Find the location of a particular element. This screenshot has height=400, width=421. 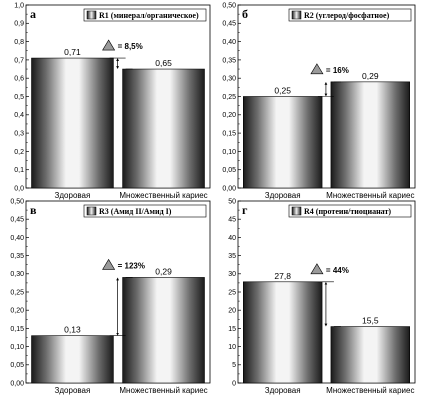

panel-letter: б is located at coordinates (245, 14).